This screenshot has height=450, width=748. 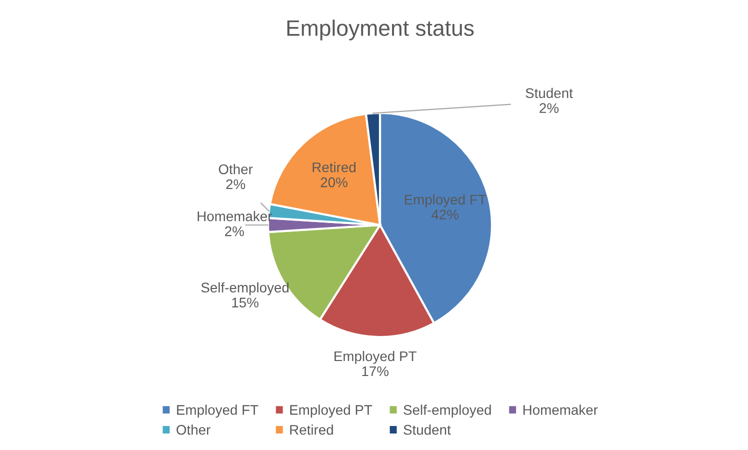 What do you see at coordinates (245, 303) in the screenshot?
I see `data-label: 15%` at bounding box center [245, 303].